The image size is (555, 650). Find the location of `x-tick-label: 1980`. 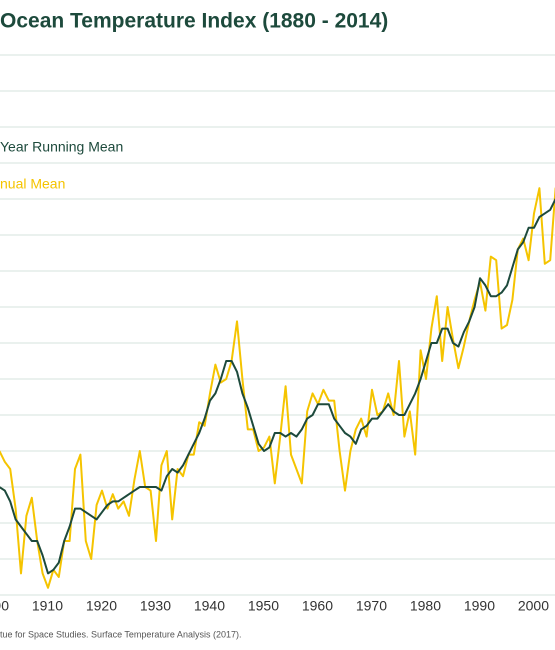

x-tick-label: 1980 is located at coordinates (425, 606).